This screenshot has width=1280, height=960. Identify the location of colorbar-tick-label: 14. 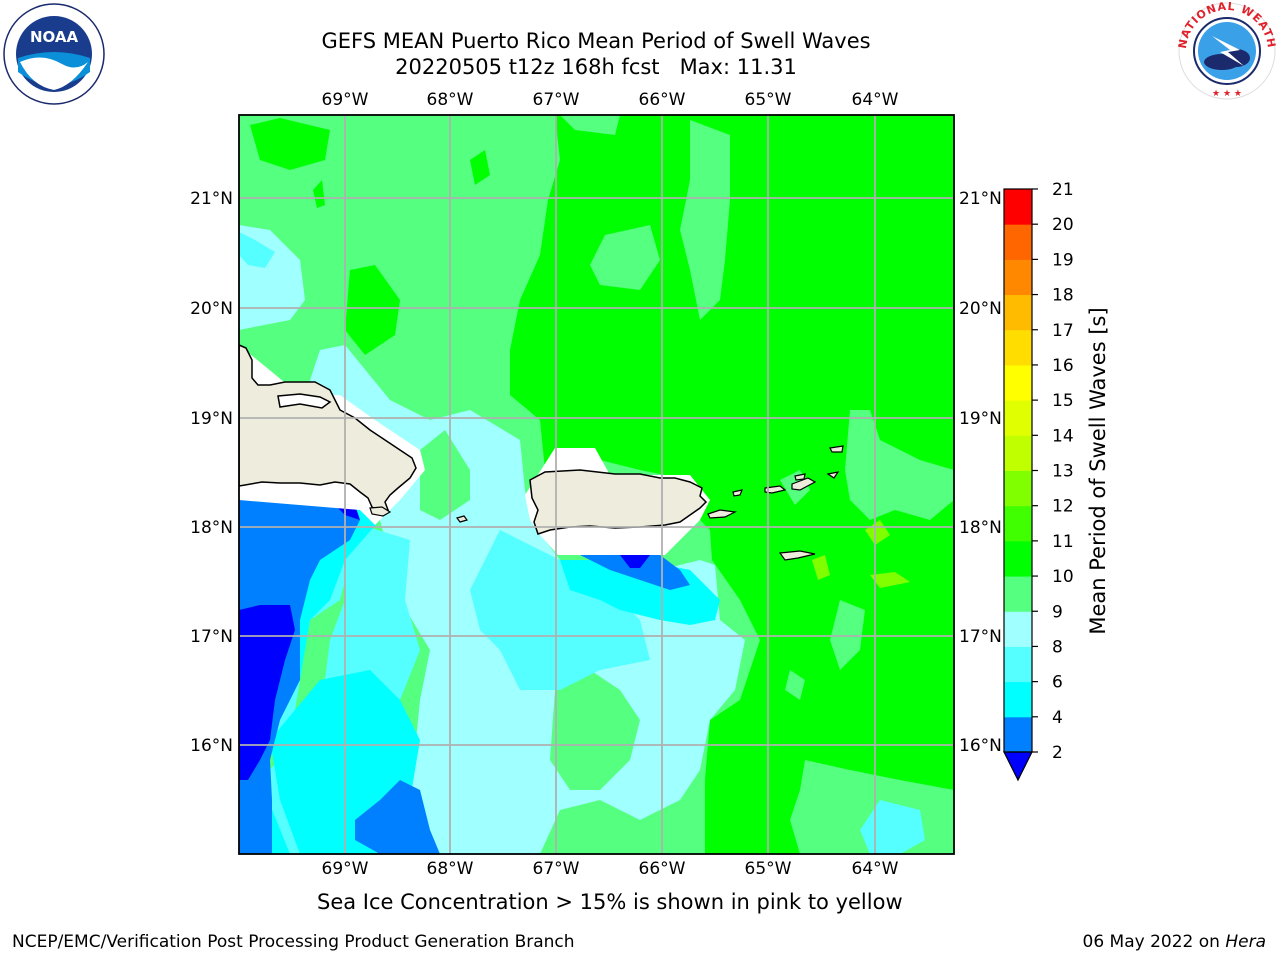
(1063, 436).